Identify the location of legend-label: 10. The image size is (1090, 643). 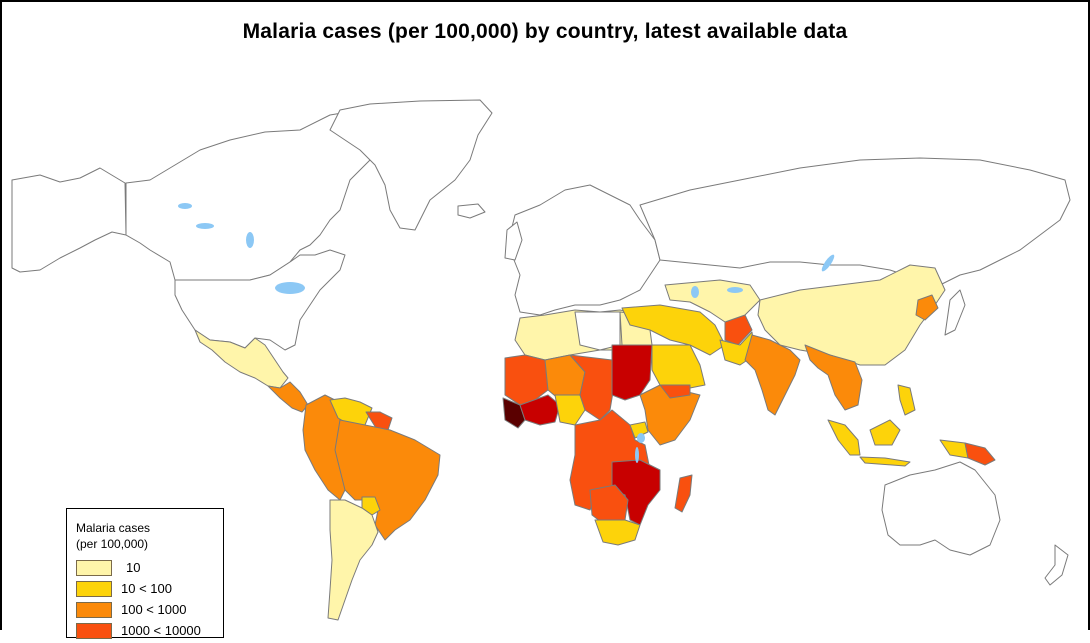
(133, 567).